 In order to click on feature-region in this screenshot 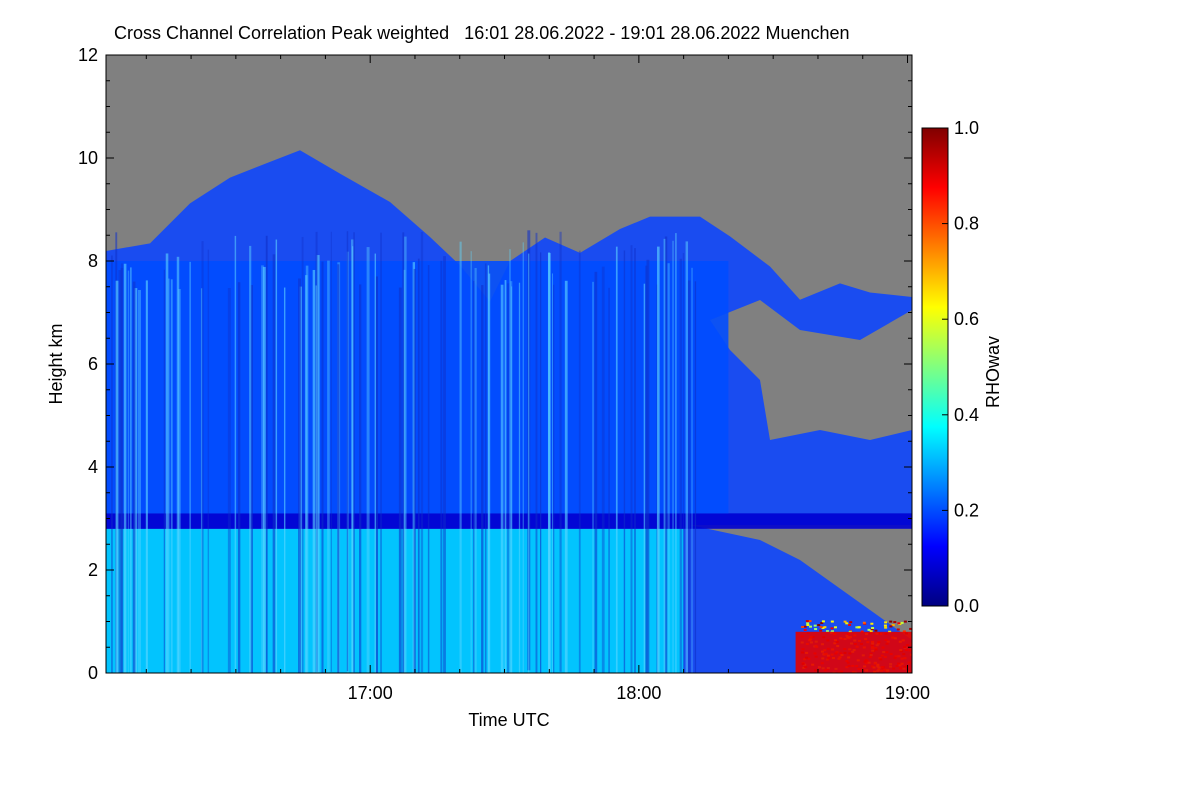, I will do `click(395, 600)`.